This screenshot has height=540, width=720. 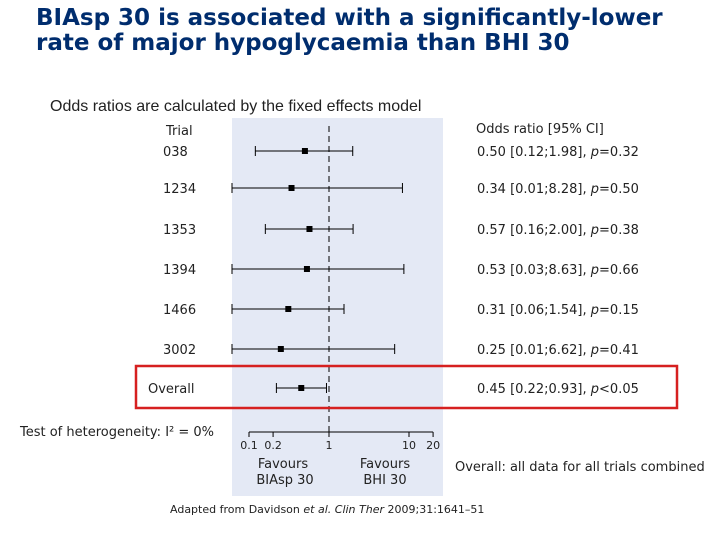 I want to click on favours-right-line2: BHI 30, so click(x=384, y=480).